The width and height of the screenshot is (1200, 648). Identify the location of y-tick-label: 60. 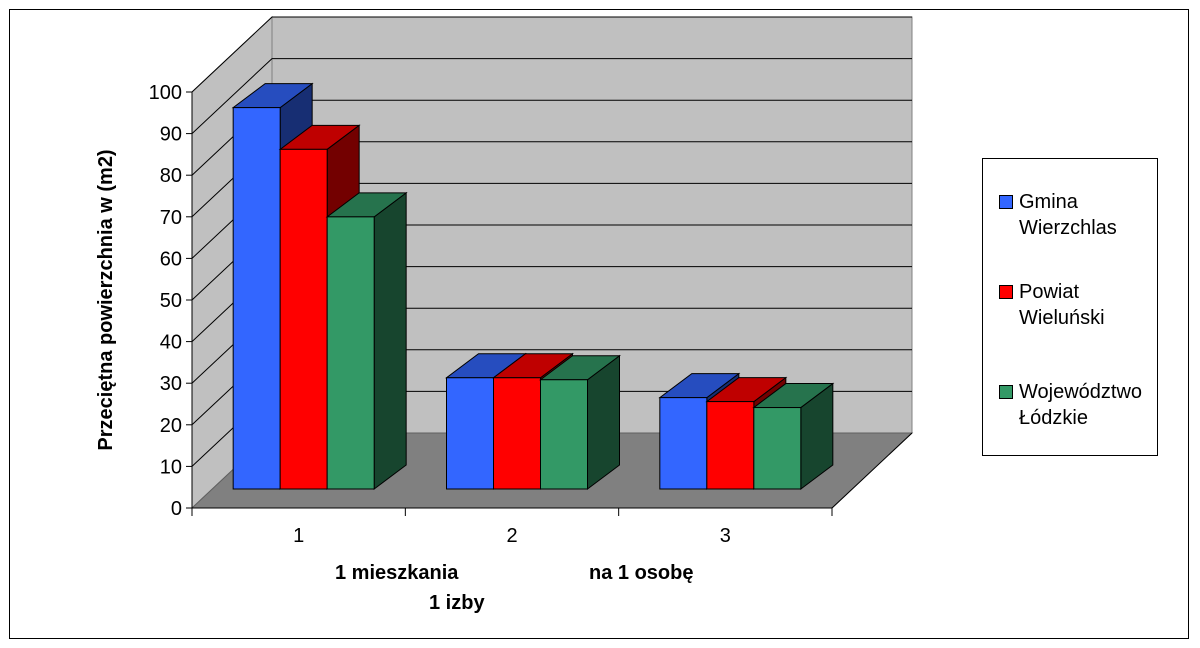
(171, 259).